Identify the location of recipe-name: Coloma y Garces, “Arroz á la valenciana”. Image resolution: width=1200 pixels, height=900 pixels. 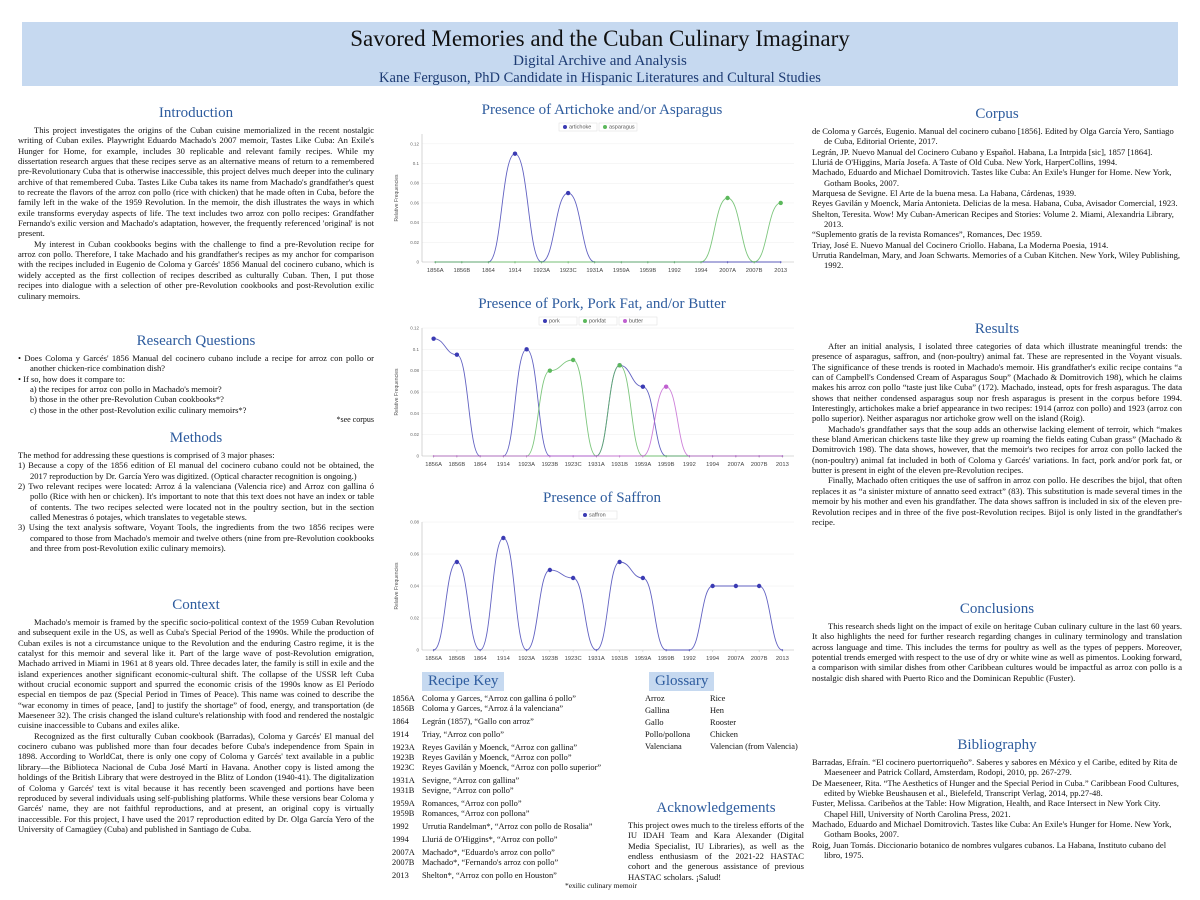
(493, 708).